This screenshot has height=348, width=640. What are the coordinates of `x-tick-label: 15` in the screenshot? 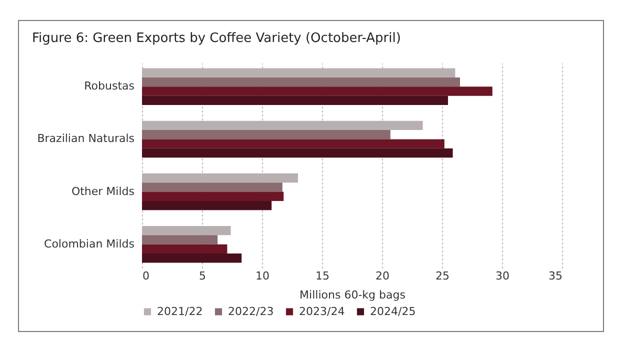 It's located at (323, 276).